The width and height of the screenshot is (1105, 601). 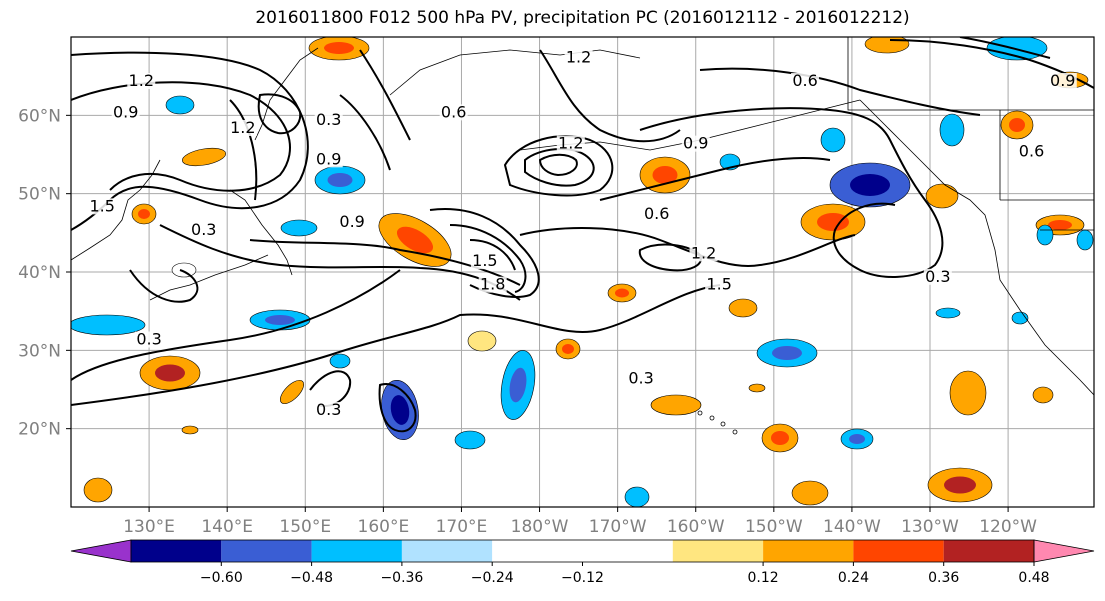 I want to click on lon-tick-label: 120°W, so click(x=1008, y=527).